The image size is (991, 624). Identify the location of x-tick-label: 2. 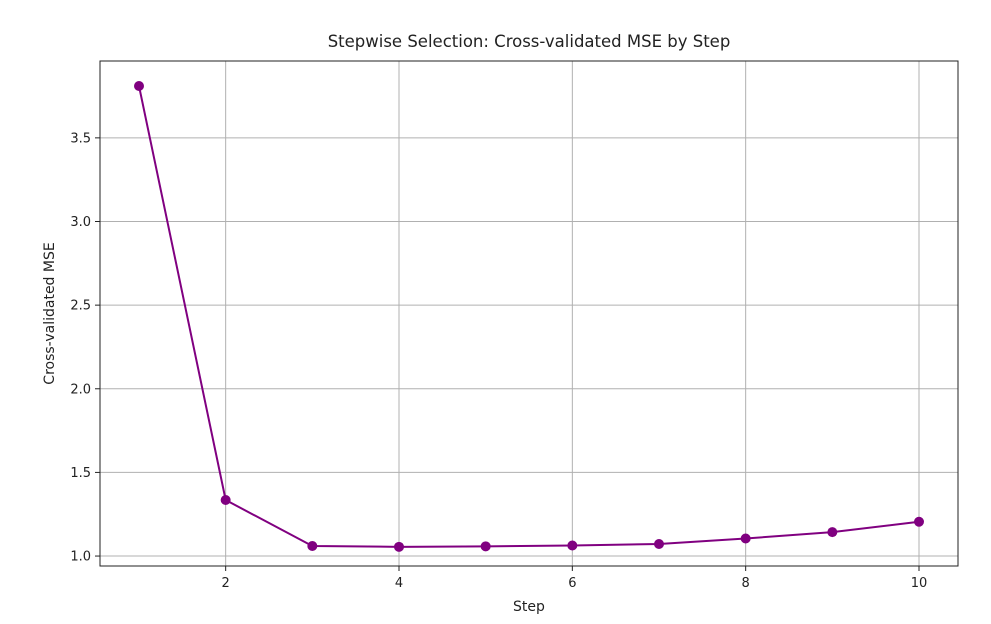
(226, 583).